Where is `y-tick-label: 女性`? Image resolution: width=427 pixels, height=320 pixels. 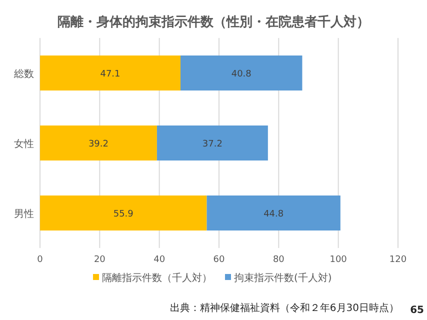 y-tick-label: 女性 is located at coordinates (24, 144).